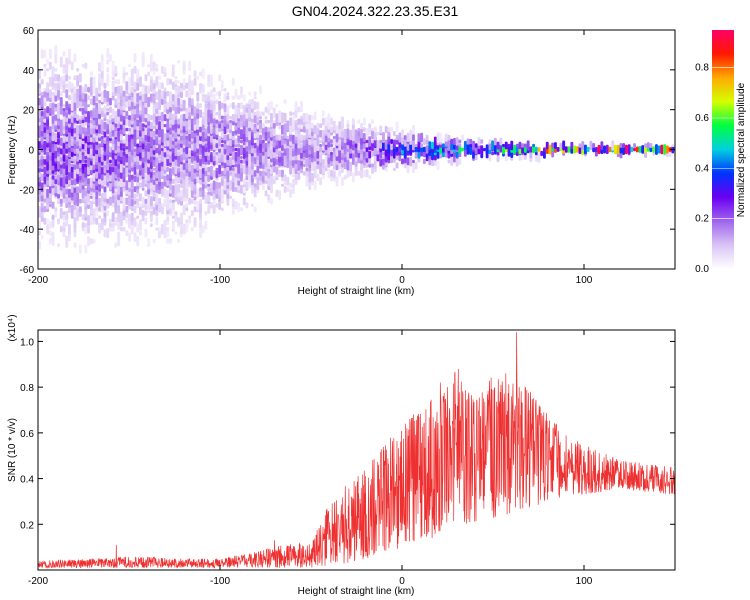 This screenshot has width=750, height=600. Describe the element at coordinates (31, 151) in the screenshot. I see `y-tick-label: 0` at that location.